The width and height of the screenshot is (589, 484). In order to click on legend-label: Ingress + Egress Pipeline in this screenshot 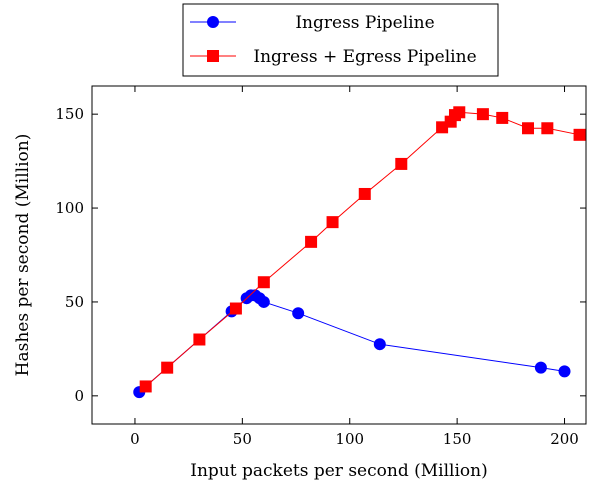, I will do `click(364, 57)`.